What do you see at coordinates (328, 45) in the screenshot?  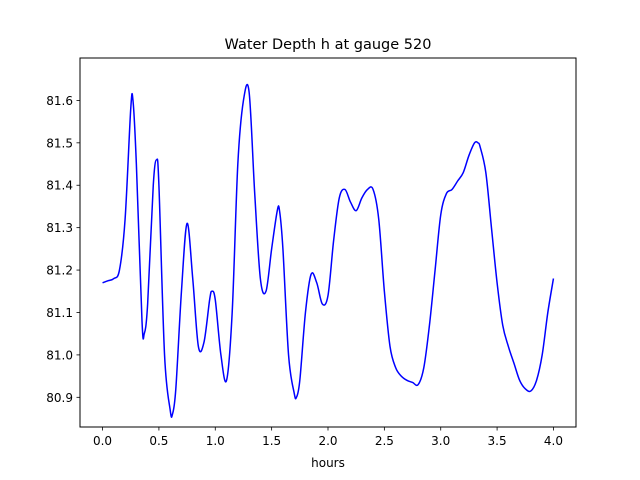 I see `chart-title: Water Depth h at gauge 520` at bounding box center [328, 45].